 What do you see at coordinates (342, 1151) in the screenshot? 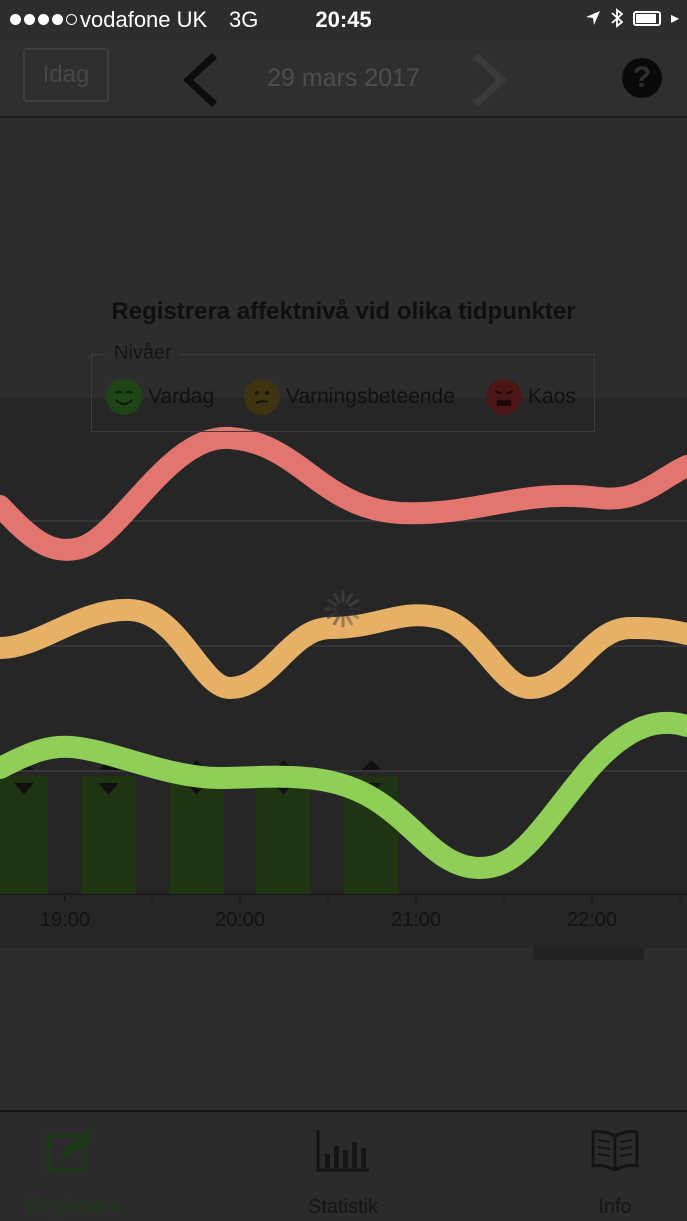
I see `bar-chart-icon` at bounding box center [342, 1151].